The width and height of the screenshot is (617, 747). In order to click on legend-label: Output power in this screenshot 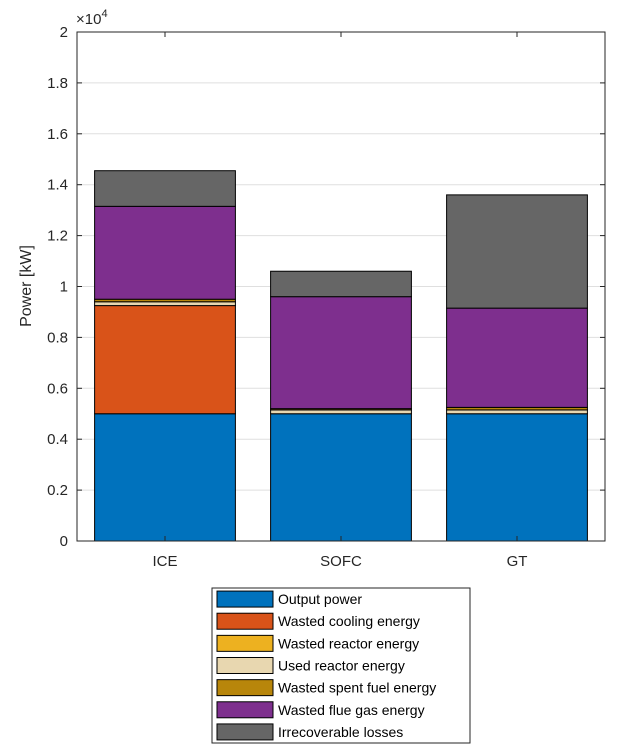, I will do `click(320, 599)`.